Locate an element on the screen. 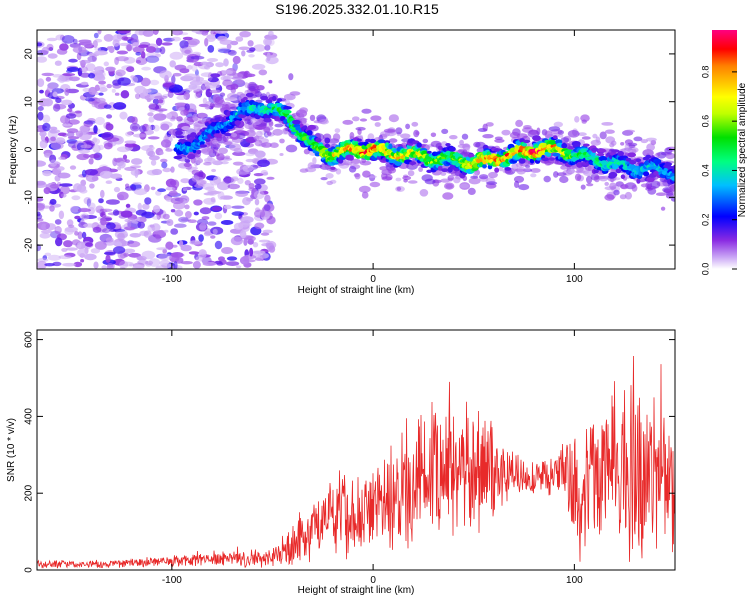 This screenshot has height=605, width=750. spectrogram-xtick-label: -100 is located at coordinates (172, 279).